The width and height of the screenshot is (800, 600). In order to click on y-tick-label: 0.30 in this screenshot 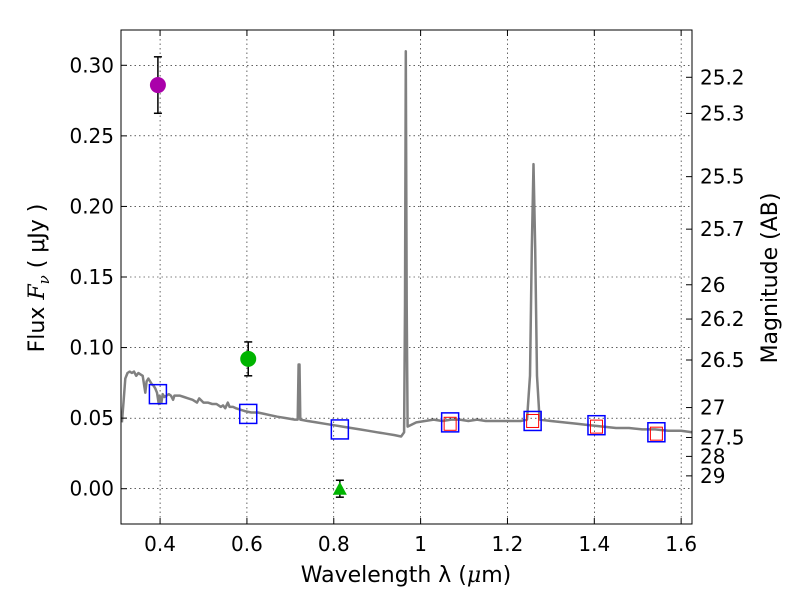, I will do `click(91, 65)`.